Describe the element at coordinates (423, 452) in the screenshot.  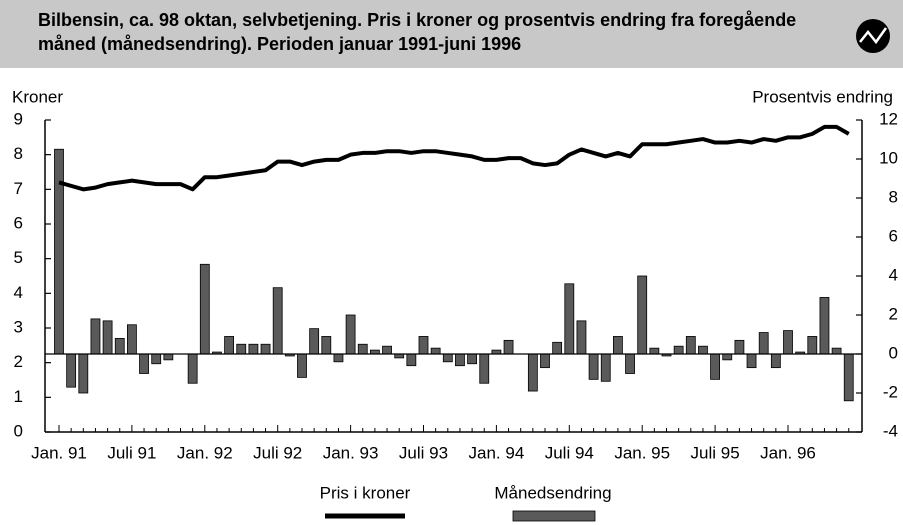
I see `x-tick-label: Juli 93` at that location.